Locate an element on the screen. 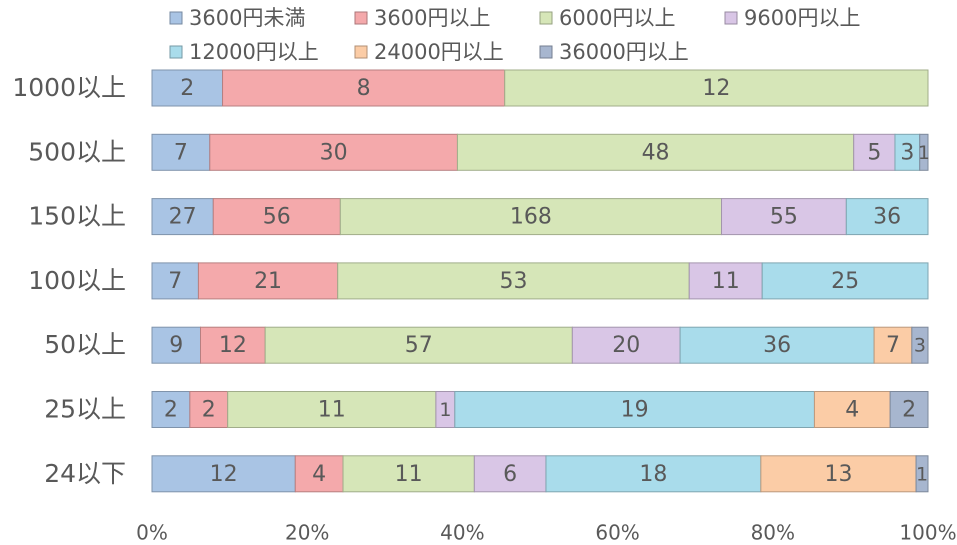  bar-row: 7 21 53 11 25 is located at coordinates (540, 281).